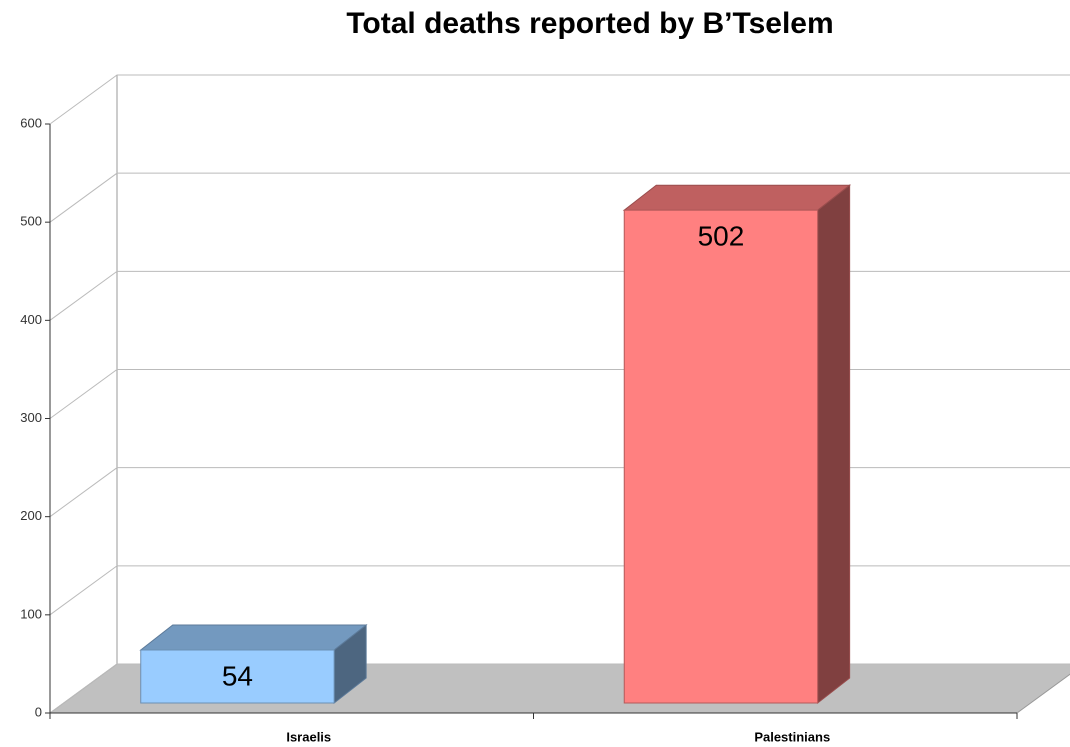 The width and height of the screenshot is (1070, 747). I want to click on y-tick-label: 300, so click(31, 417).